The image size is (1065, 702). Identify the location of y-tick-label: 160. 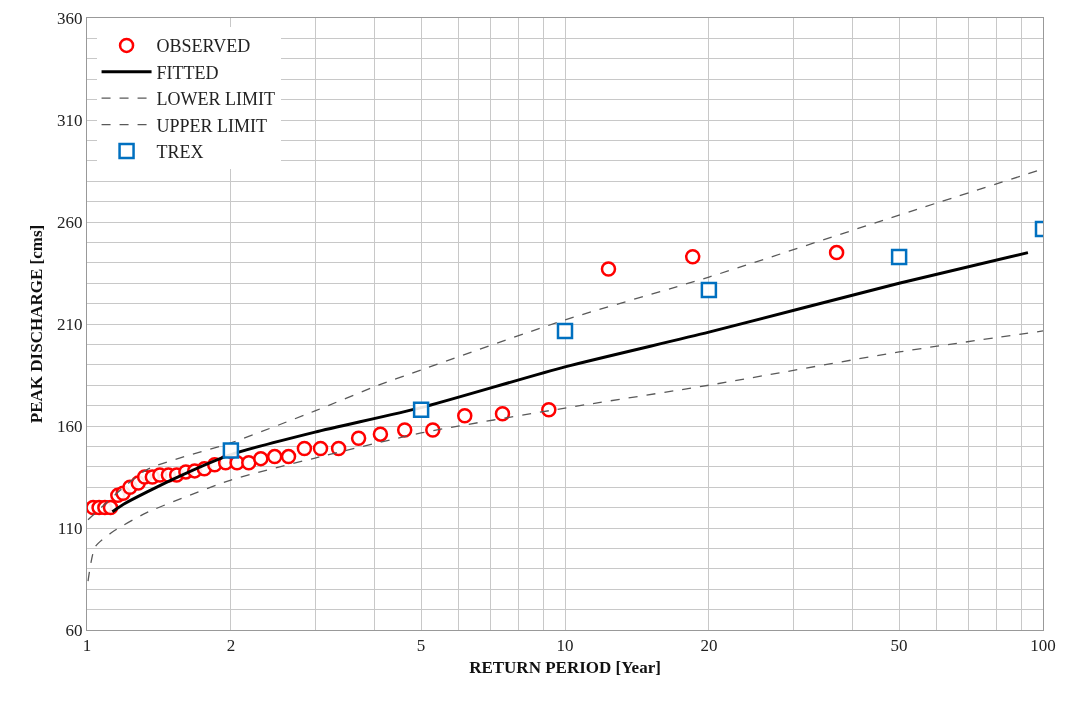
(70, 426).